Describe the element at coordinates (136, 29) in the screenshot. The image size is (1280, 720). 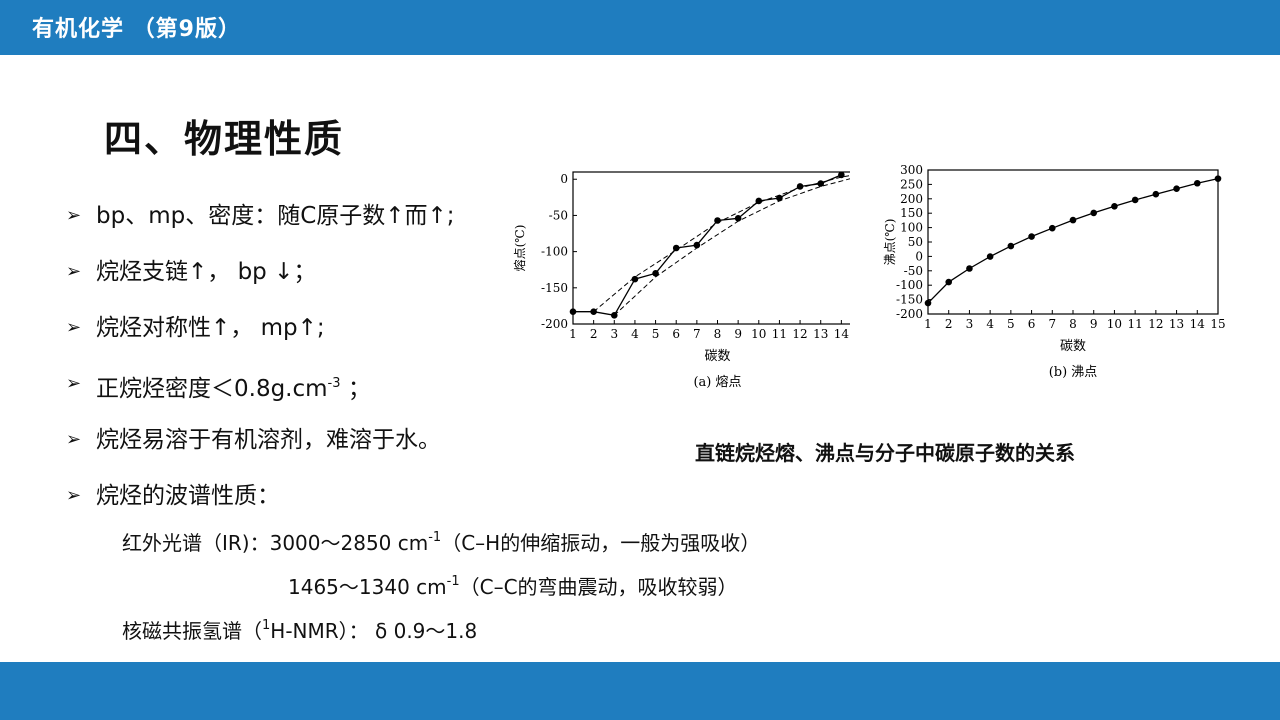
I see `course-title: 有机化学 （第9版）` at that location.